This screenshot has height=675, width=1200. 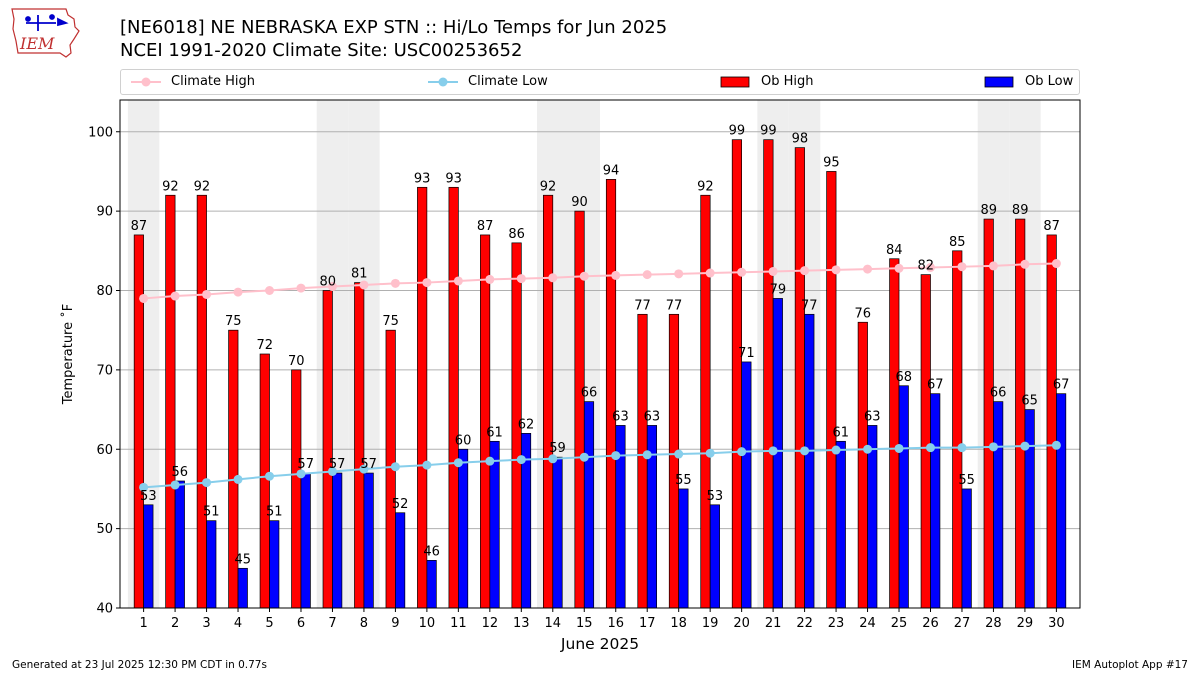 What do you see at coordinates (999, 82) in the screenshot?
I see `legend-patch-icon` at bounding box center [999, 82].